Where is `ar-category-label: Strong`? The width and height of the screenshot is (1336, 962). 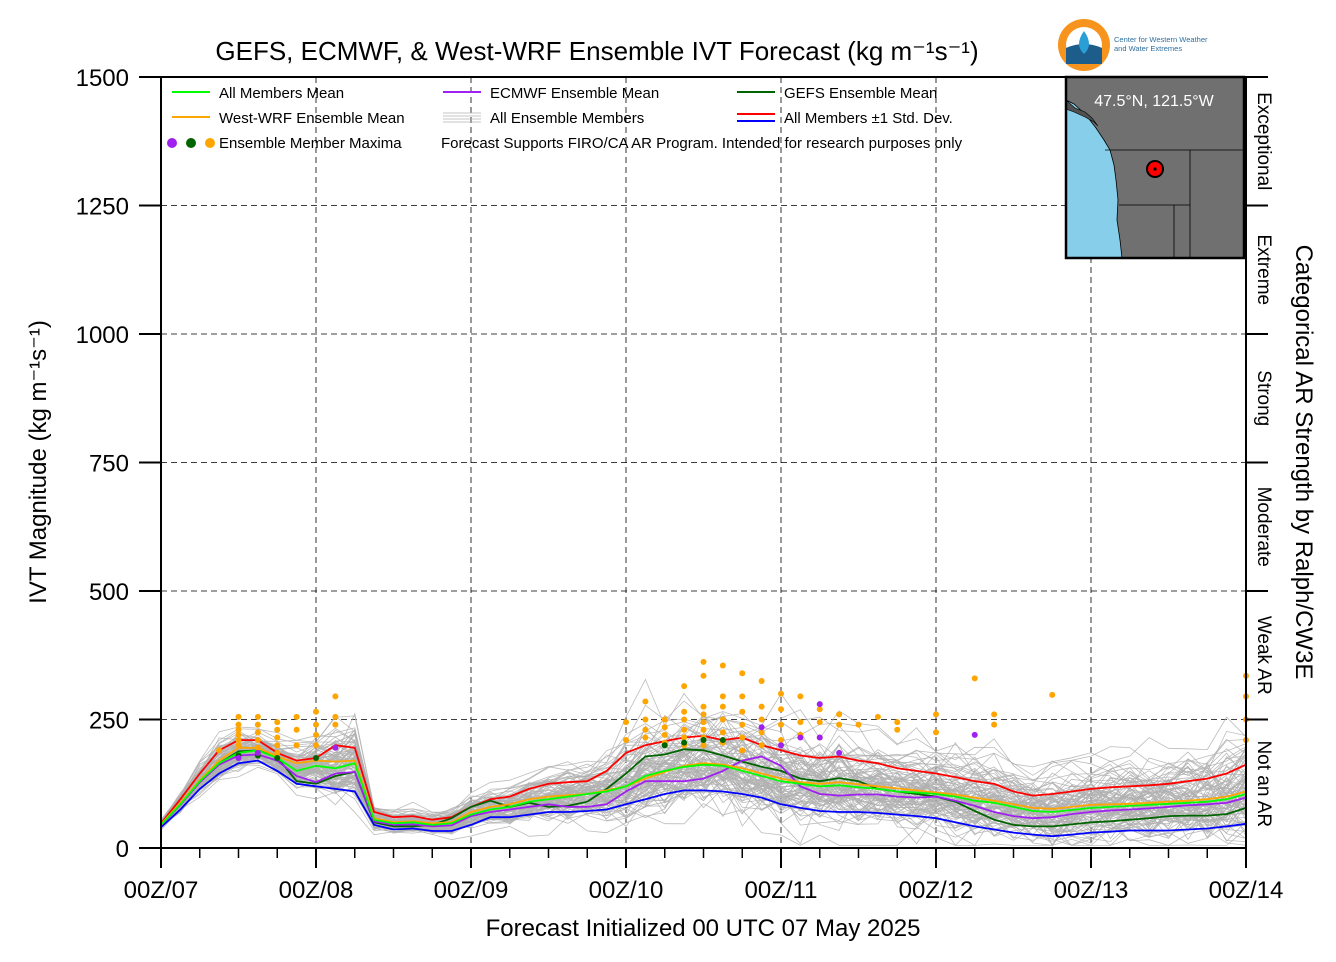
ar-category-label: Strong is located at coordinates (1263, 398).